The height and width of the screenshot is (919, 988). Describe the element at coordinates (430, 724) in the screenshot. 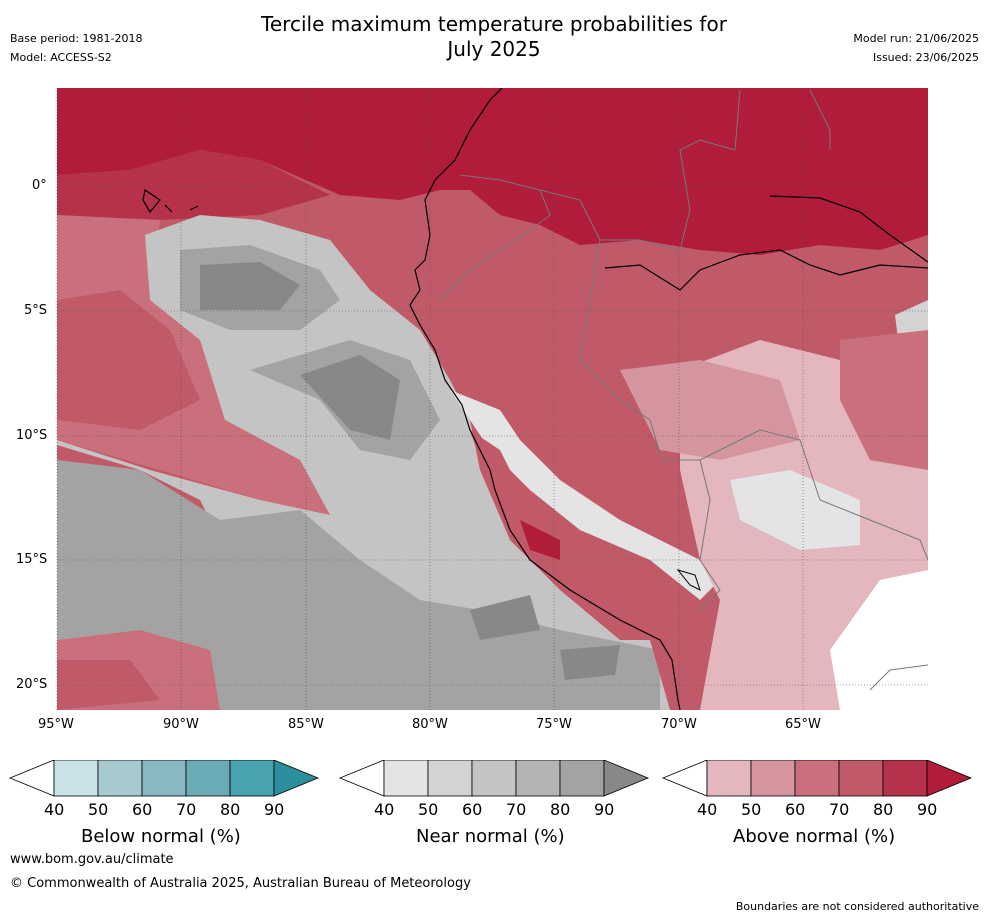

I see `lon-label-80w: 80°W` at that location.